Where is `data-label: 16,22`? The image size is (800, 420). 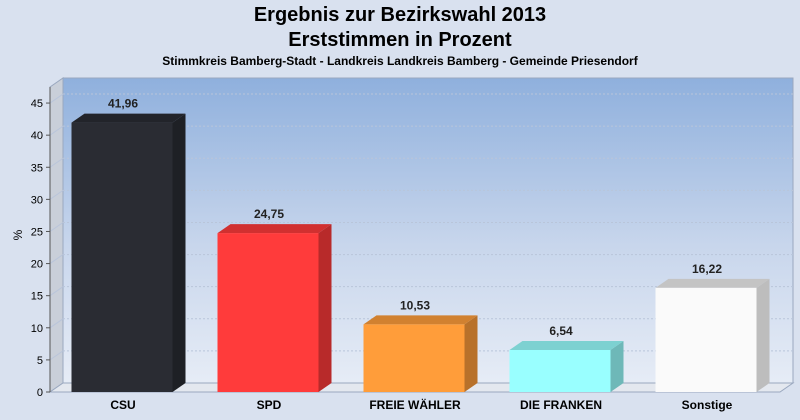 data-label: 16,22 is located at coordinates (707, 269).